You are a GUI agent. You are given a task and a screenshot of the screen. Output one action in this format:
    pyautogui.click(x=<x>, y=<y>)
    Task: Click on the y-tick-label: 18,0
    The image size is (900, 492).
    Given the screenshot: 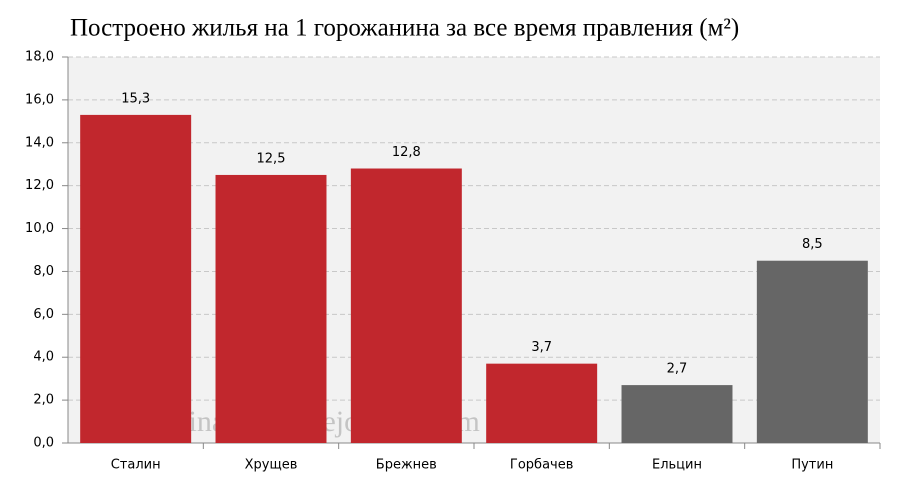 What is the action you would take?
    pyautogui.click(x=39, y=57)
    